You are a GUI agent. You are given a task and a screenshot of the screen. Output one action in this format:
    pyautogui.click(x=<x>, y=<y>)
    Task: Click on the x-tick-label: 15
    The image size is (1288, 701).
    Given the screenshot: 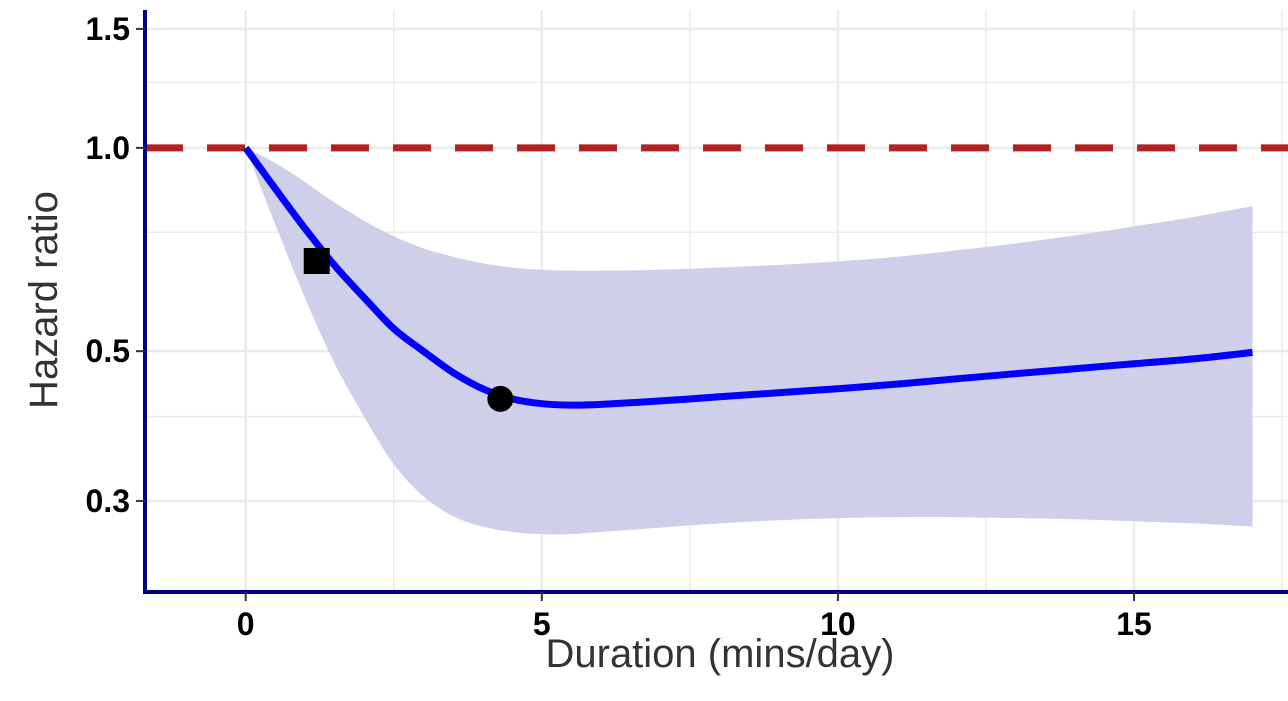 What is the action you would take?
    pyautogui.click(x=1134, y=624)
    